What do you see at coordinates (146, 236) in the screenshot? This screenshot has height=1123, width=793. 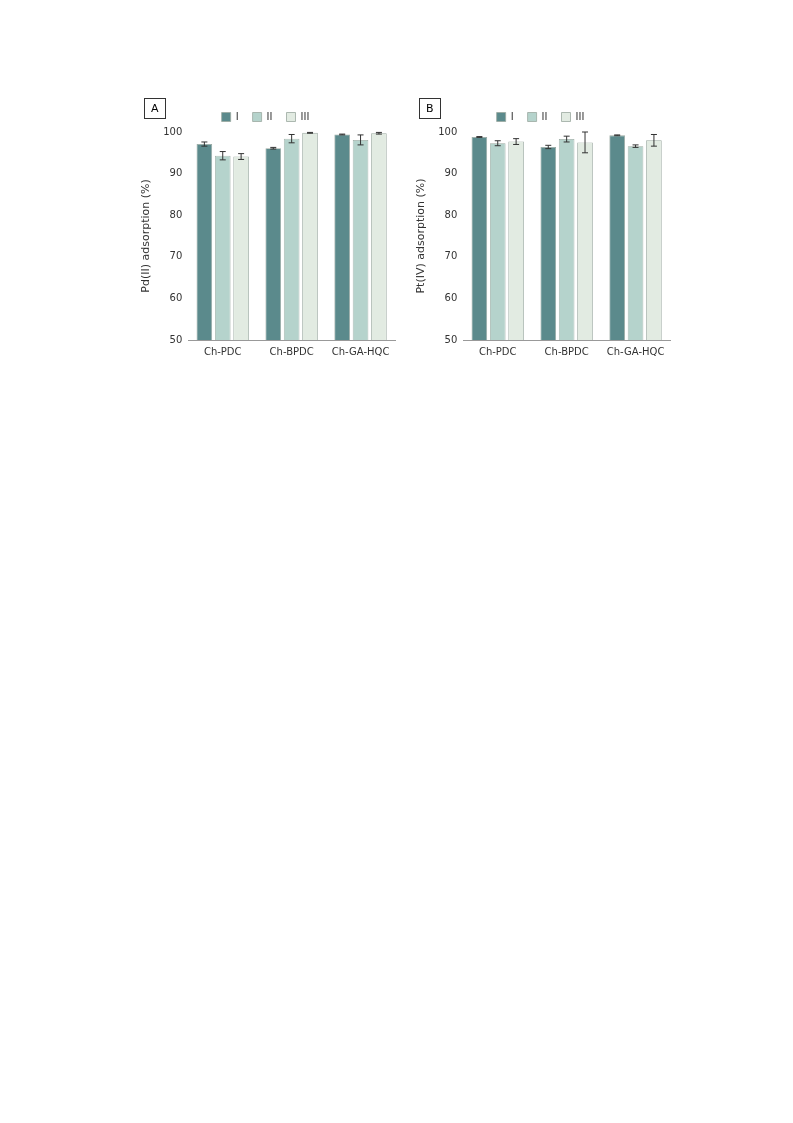 I see `y-axis-title: Pd(II) adsorption (%)` at bounding box center [146, 236].